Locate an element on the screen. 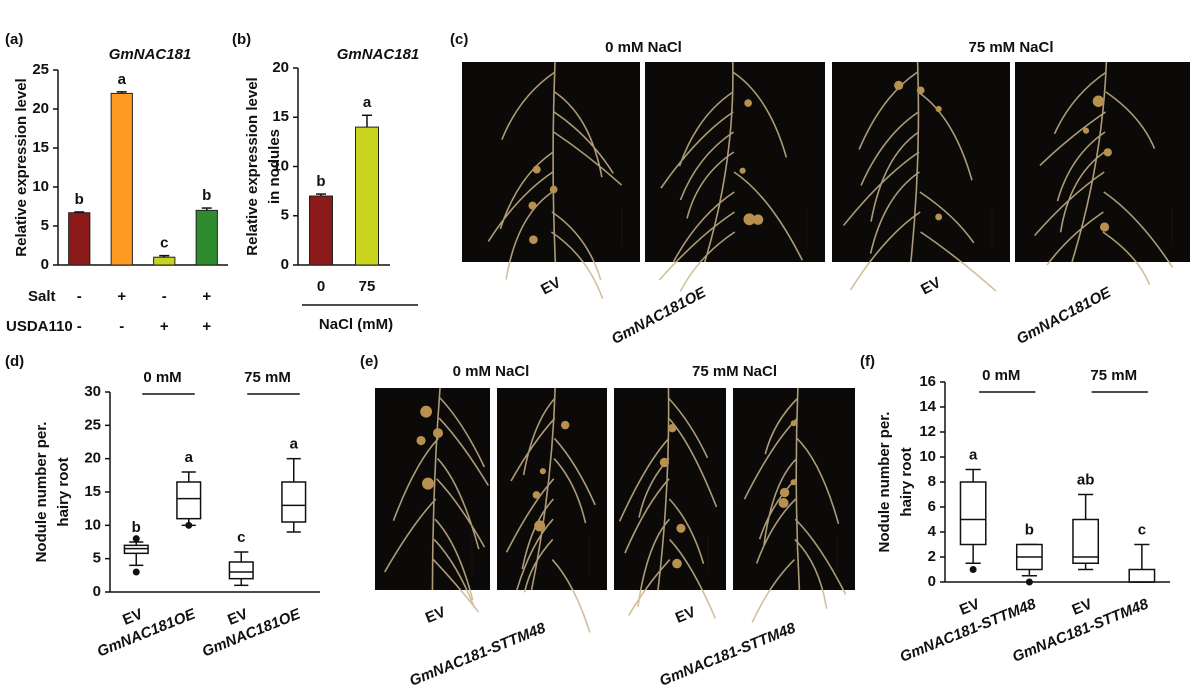 The image size is (1200, 695). panel-label: (e) is located at coordinates (369, 361).